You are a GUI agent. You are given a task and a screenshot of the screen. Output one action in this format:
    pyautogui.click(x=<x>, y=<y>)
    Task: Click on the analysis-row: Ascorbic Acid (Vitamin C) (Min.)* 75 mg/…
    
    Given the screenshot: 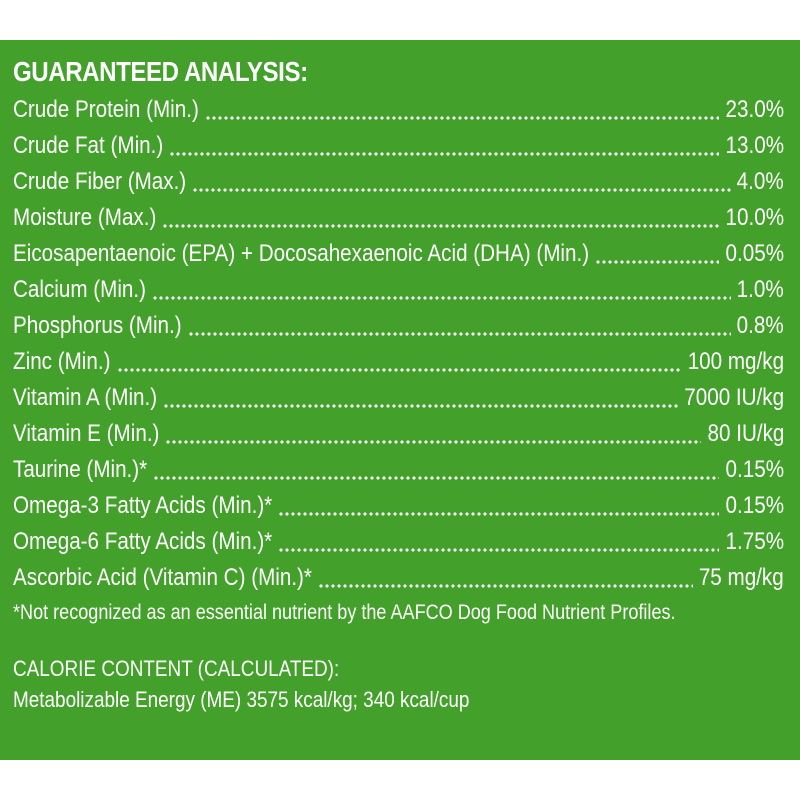 What is the action you would take?
    pyautogui.click(x=398, y=578)
    